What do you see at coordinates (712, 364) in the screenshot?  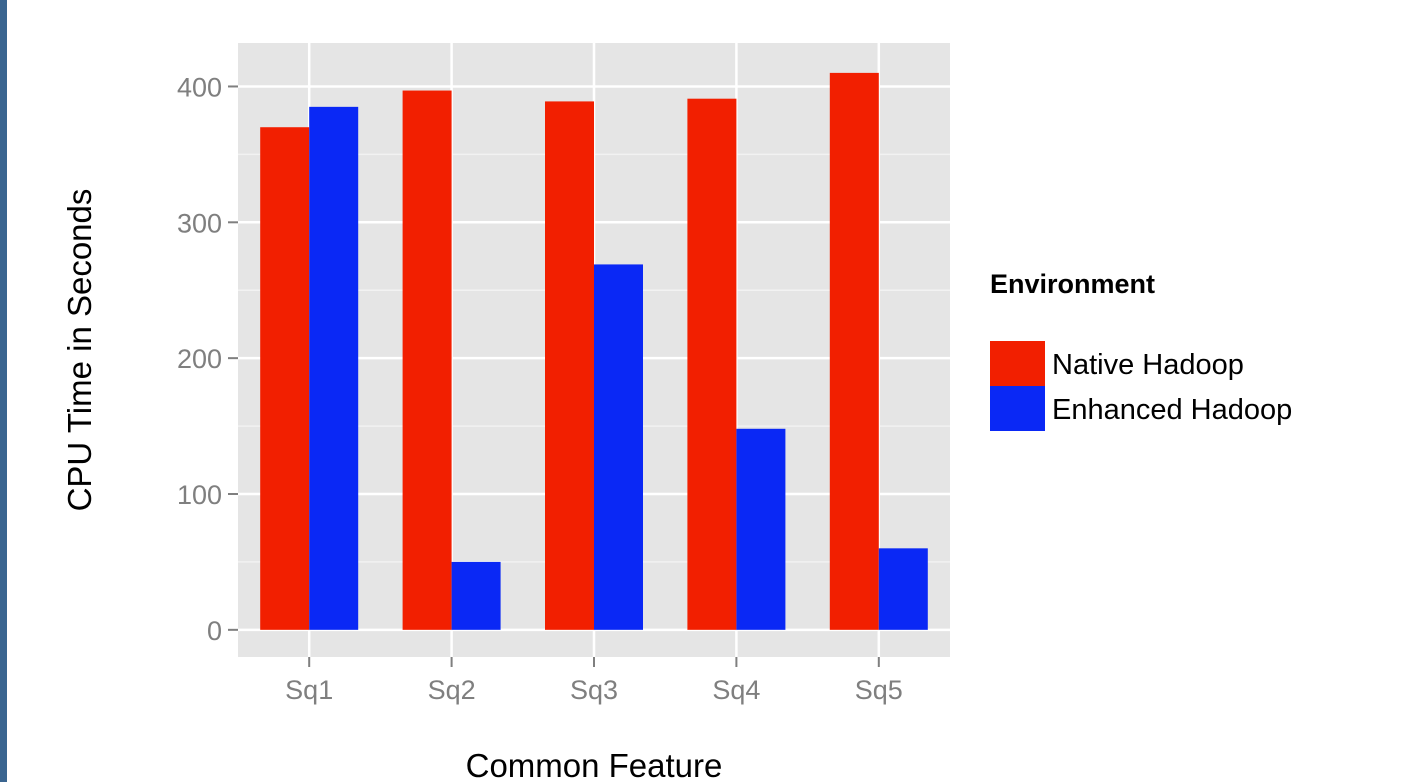 I see `bar-native-hadoop-sq4` at bounding box center [712, 364].